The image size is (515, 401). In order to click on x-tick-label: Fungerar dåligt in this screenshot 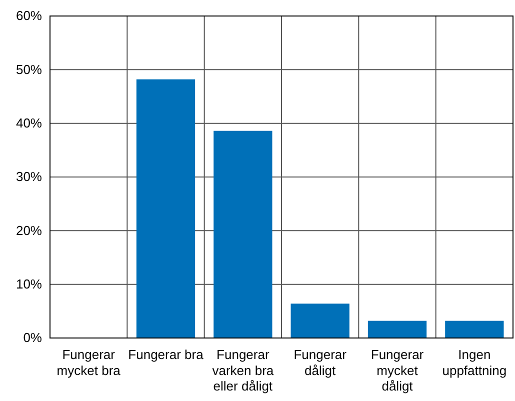, I will do `click(321, 362)`.